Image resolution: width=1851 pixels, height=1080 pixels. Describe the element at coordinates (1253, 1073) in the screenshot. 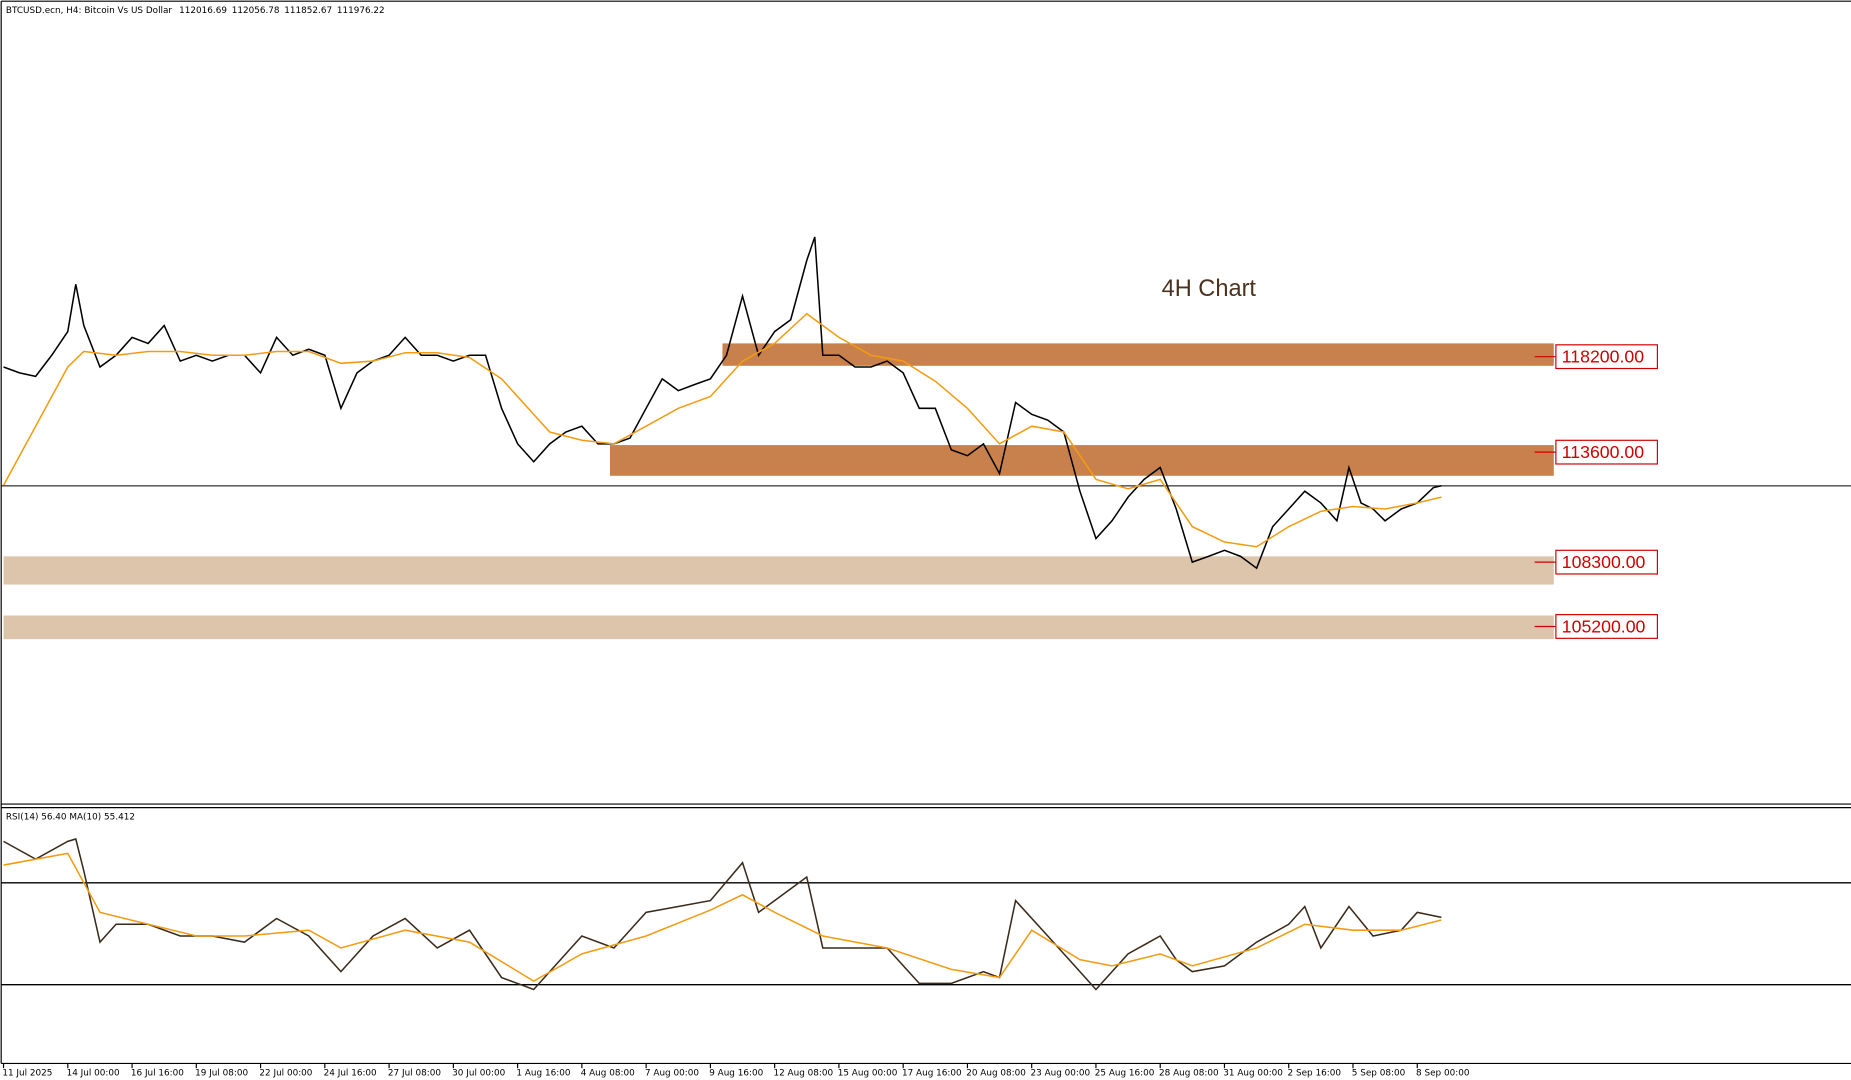

I see `x-tick-label: 31 Aug 00:00` at that location.